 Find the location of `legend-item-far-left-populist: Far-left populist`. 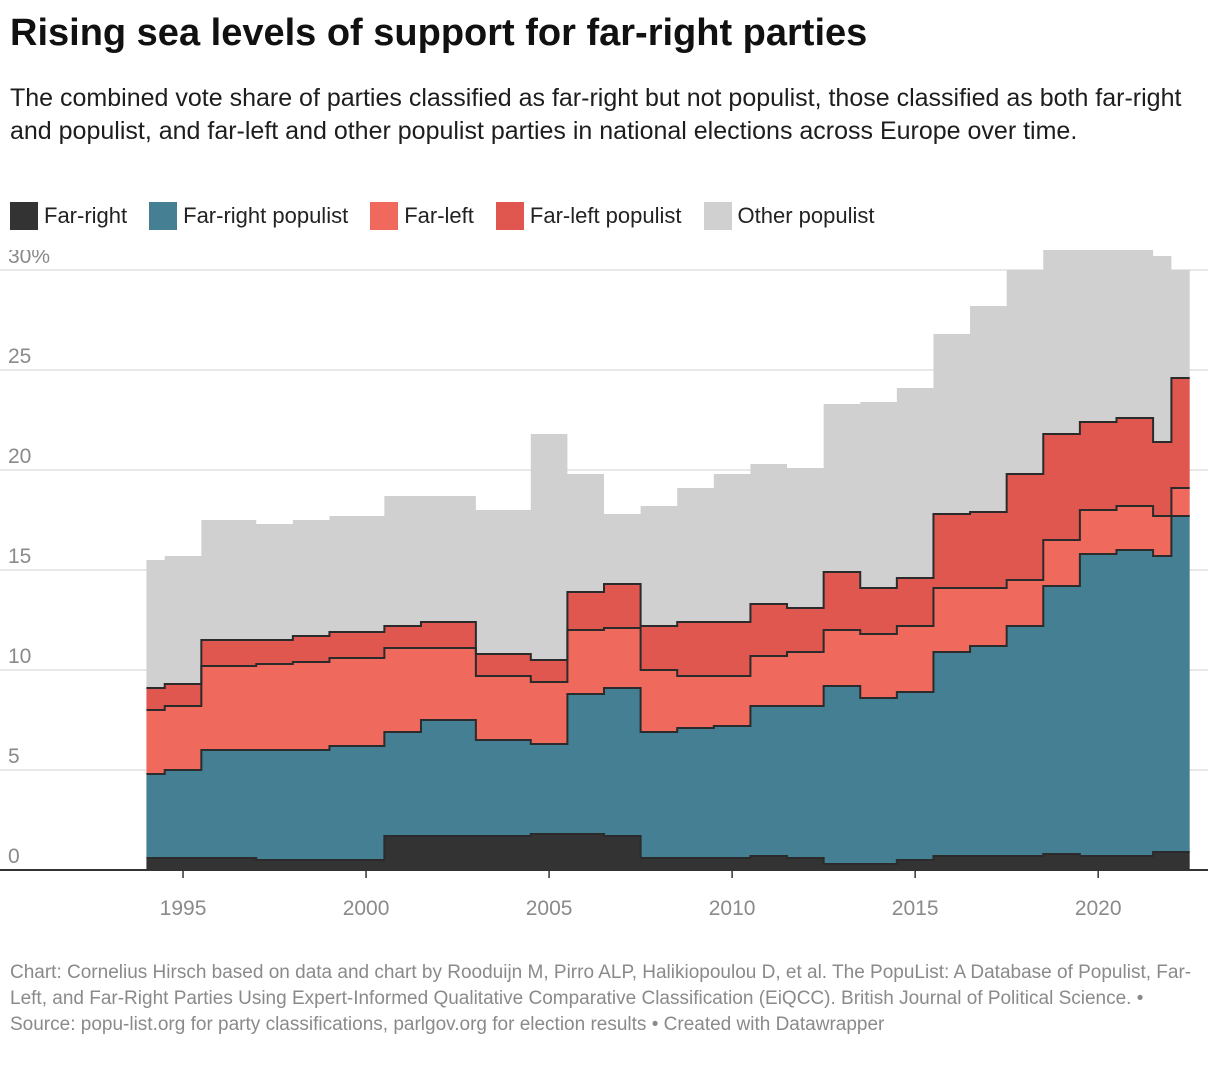

legend-item-far-left-populist: Far-left populist is located at coordinates (588, 216).